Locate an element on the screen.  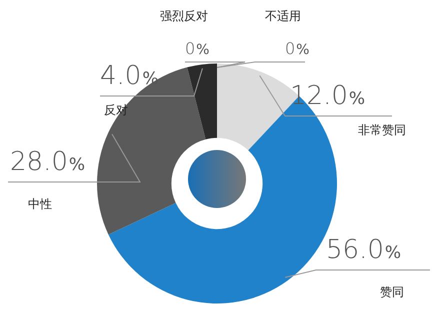
slice-label: 中性 is located at coordinates (40, 204).